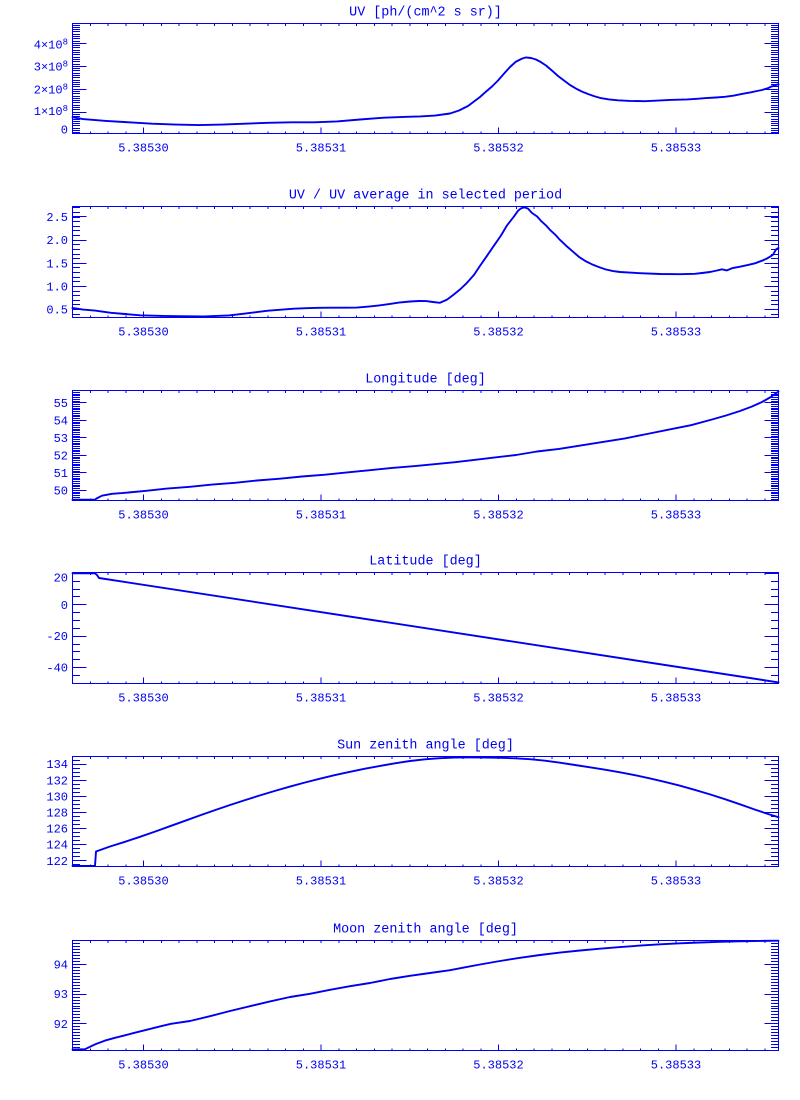  What do you see at coordinates (57, 830) in the screenshot?
I see `svg-text: 126` at bounding box center [57, 830].